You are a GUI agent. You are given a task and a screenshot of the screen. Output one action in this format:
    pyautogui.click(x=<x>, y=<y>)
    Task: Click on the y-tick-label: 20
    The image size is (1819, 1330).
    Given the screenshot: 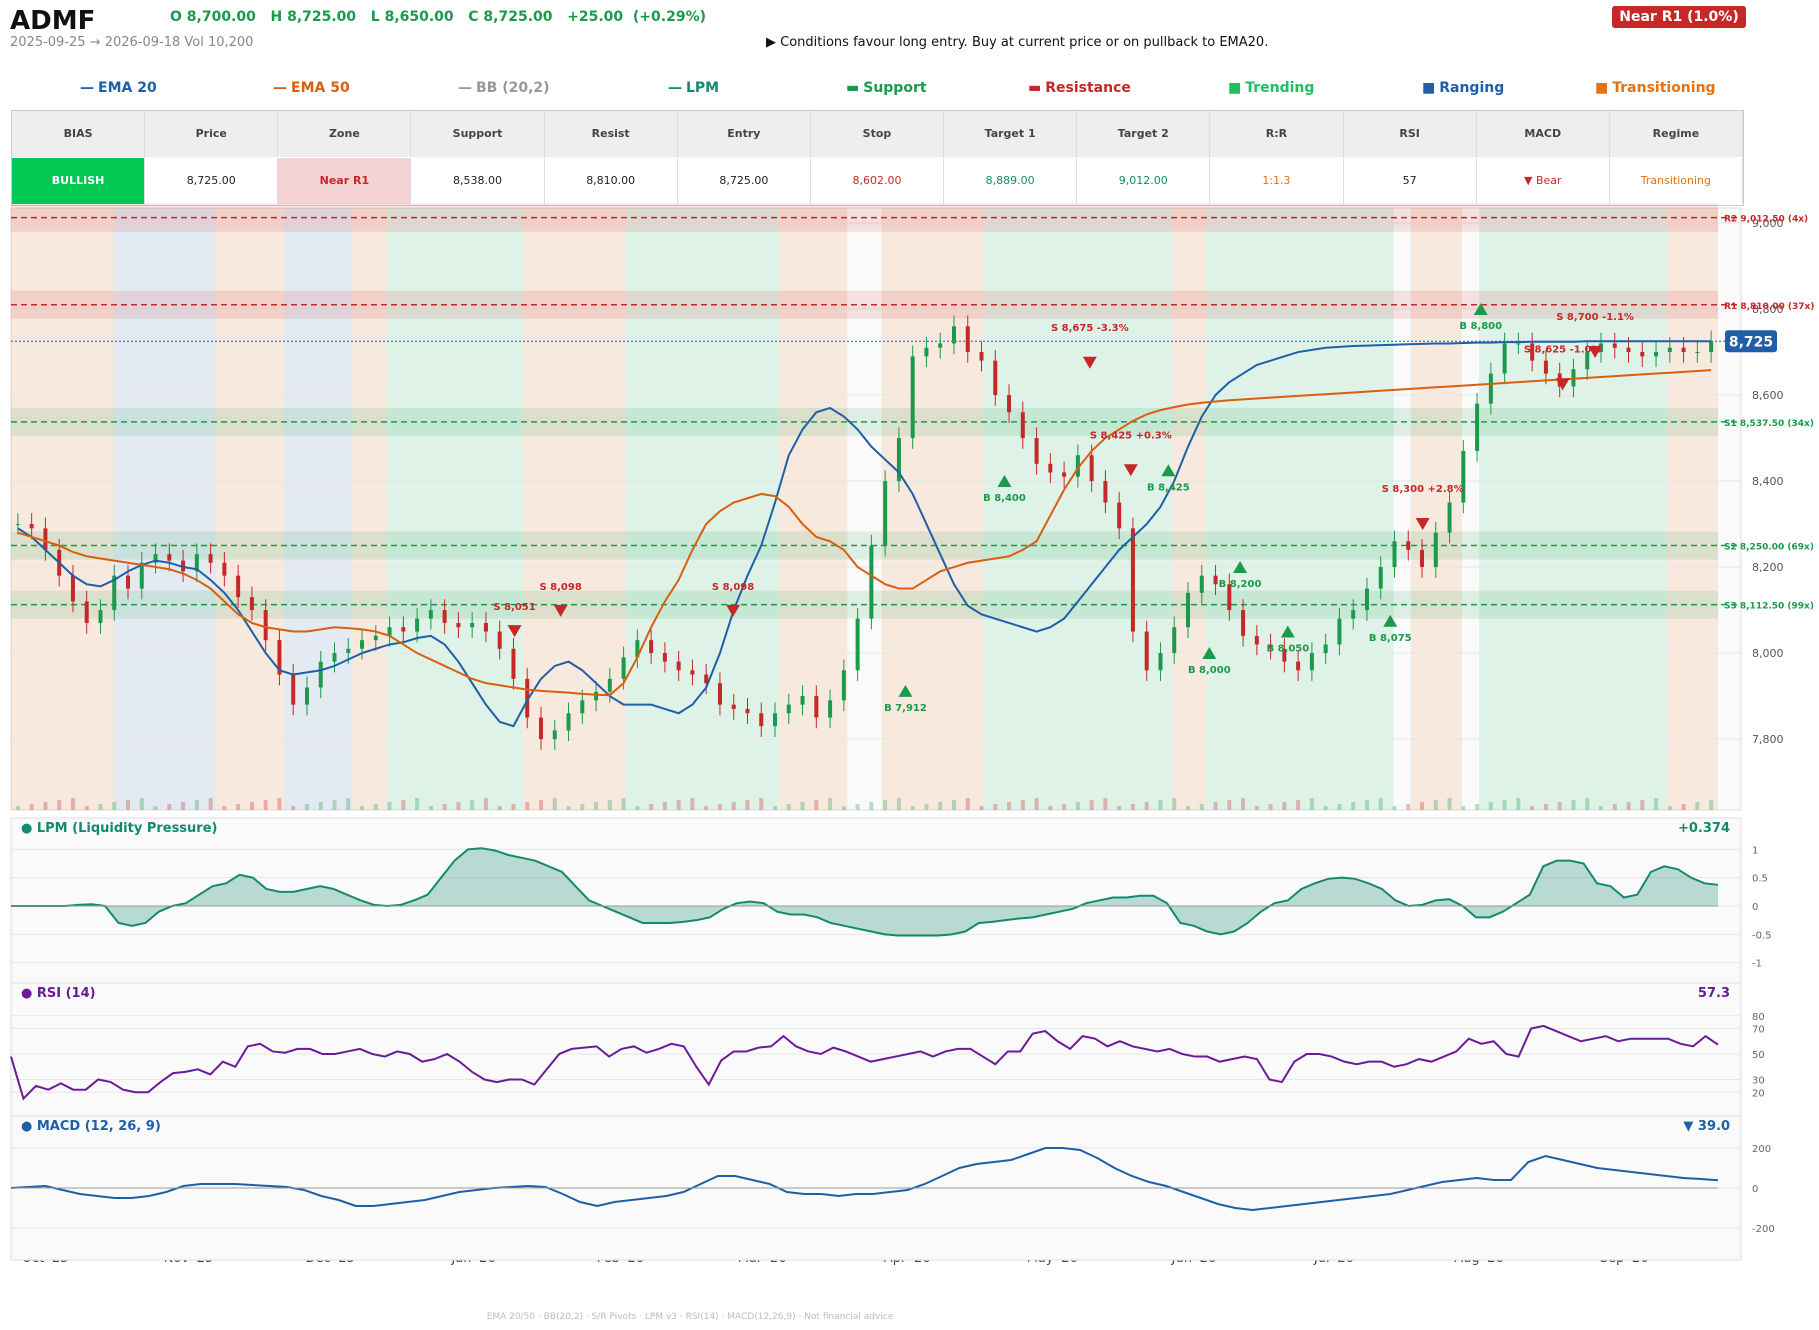 What is the action you would take?
    pyautogui.click(x=1758, y=1093)
    